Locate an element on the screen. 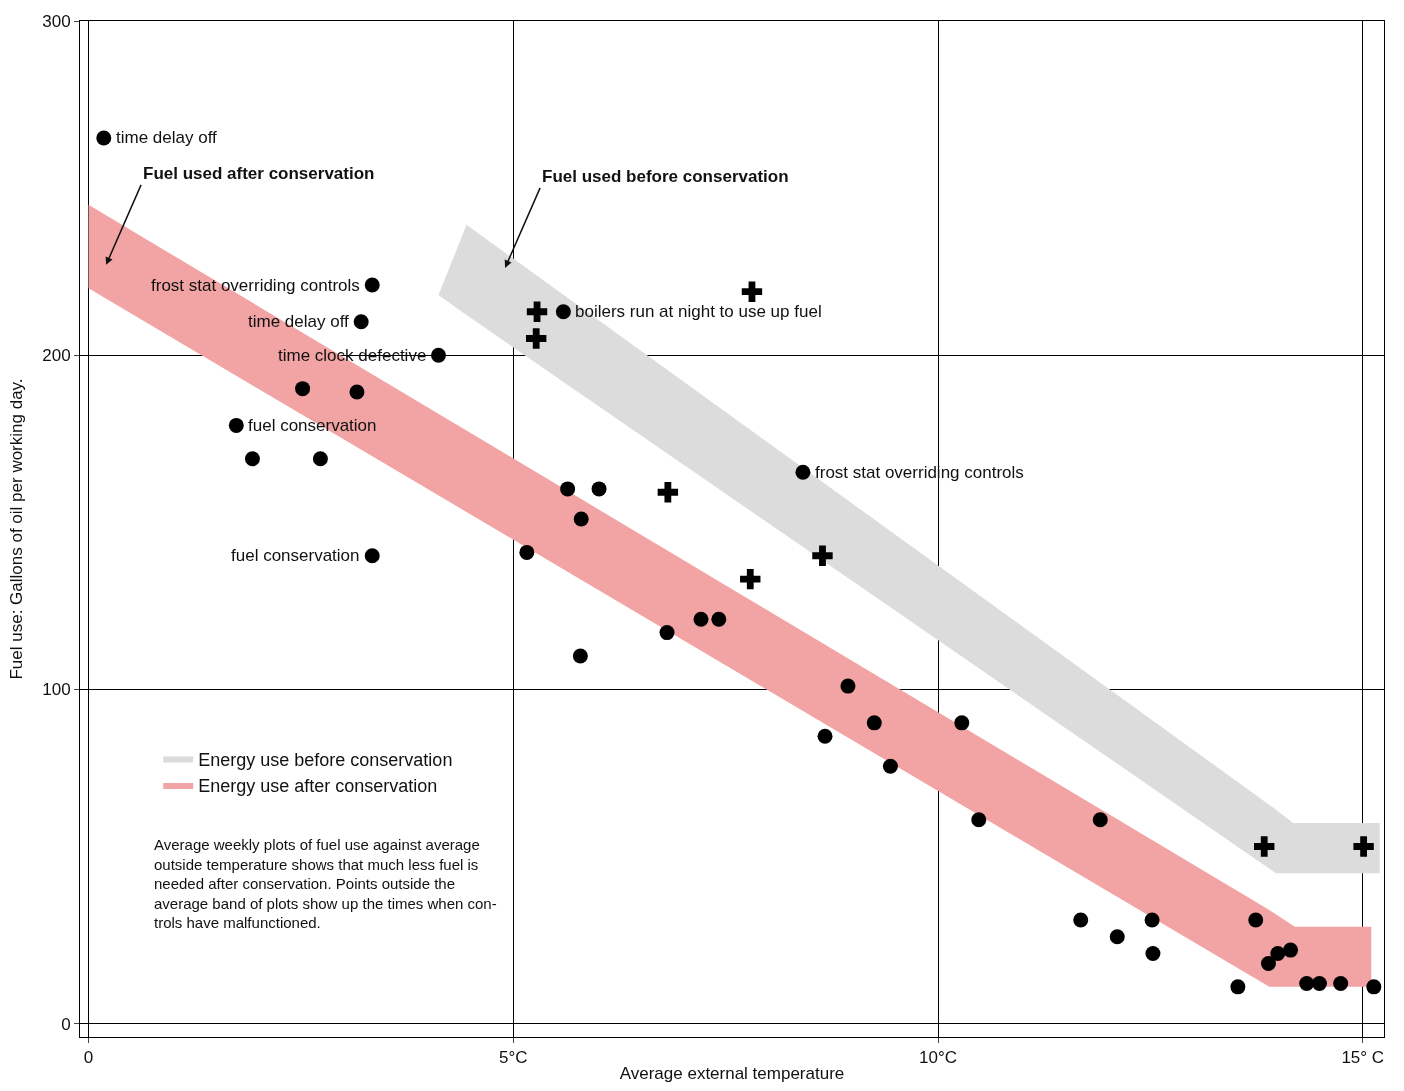 Image resolution: width=1404 pixels, height=1091 pixels. legend-label: Energy use before conservation is located at coordinates (325, 759).